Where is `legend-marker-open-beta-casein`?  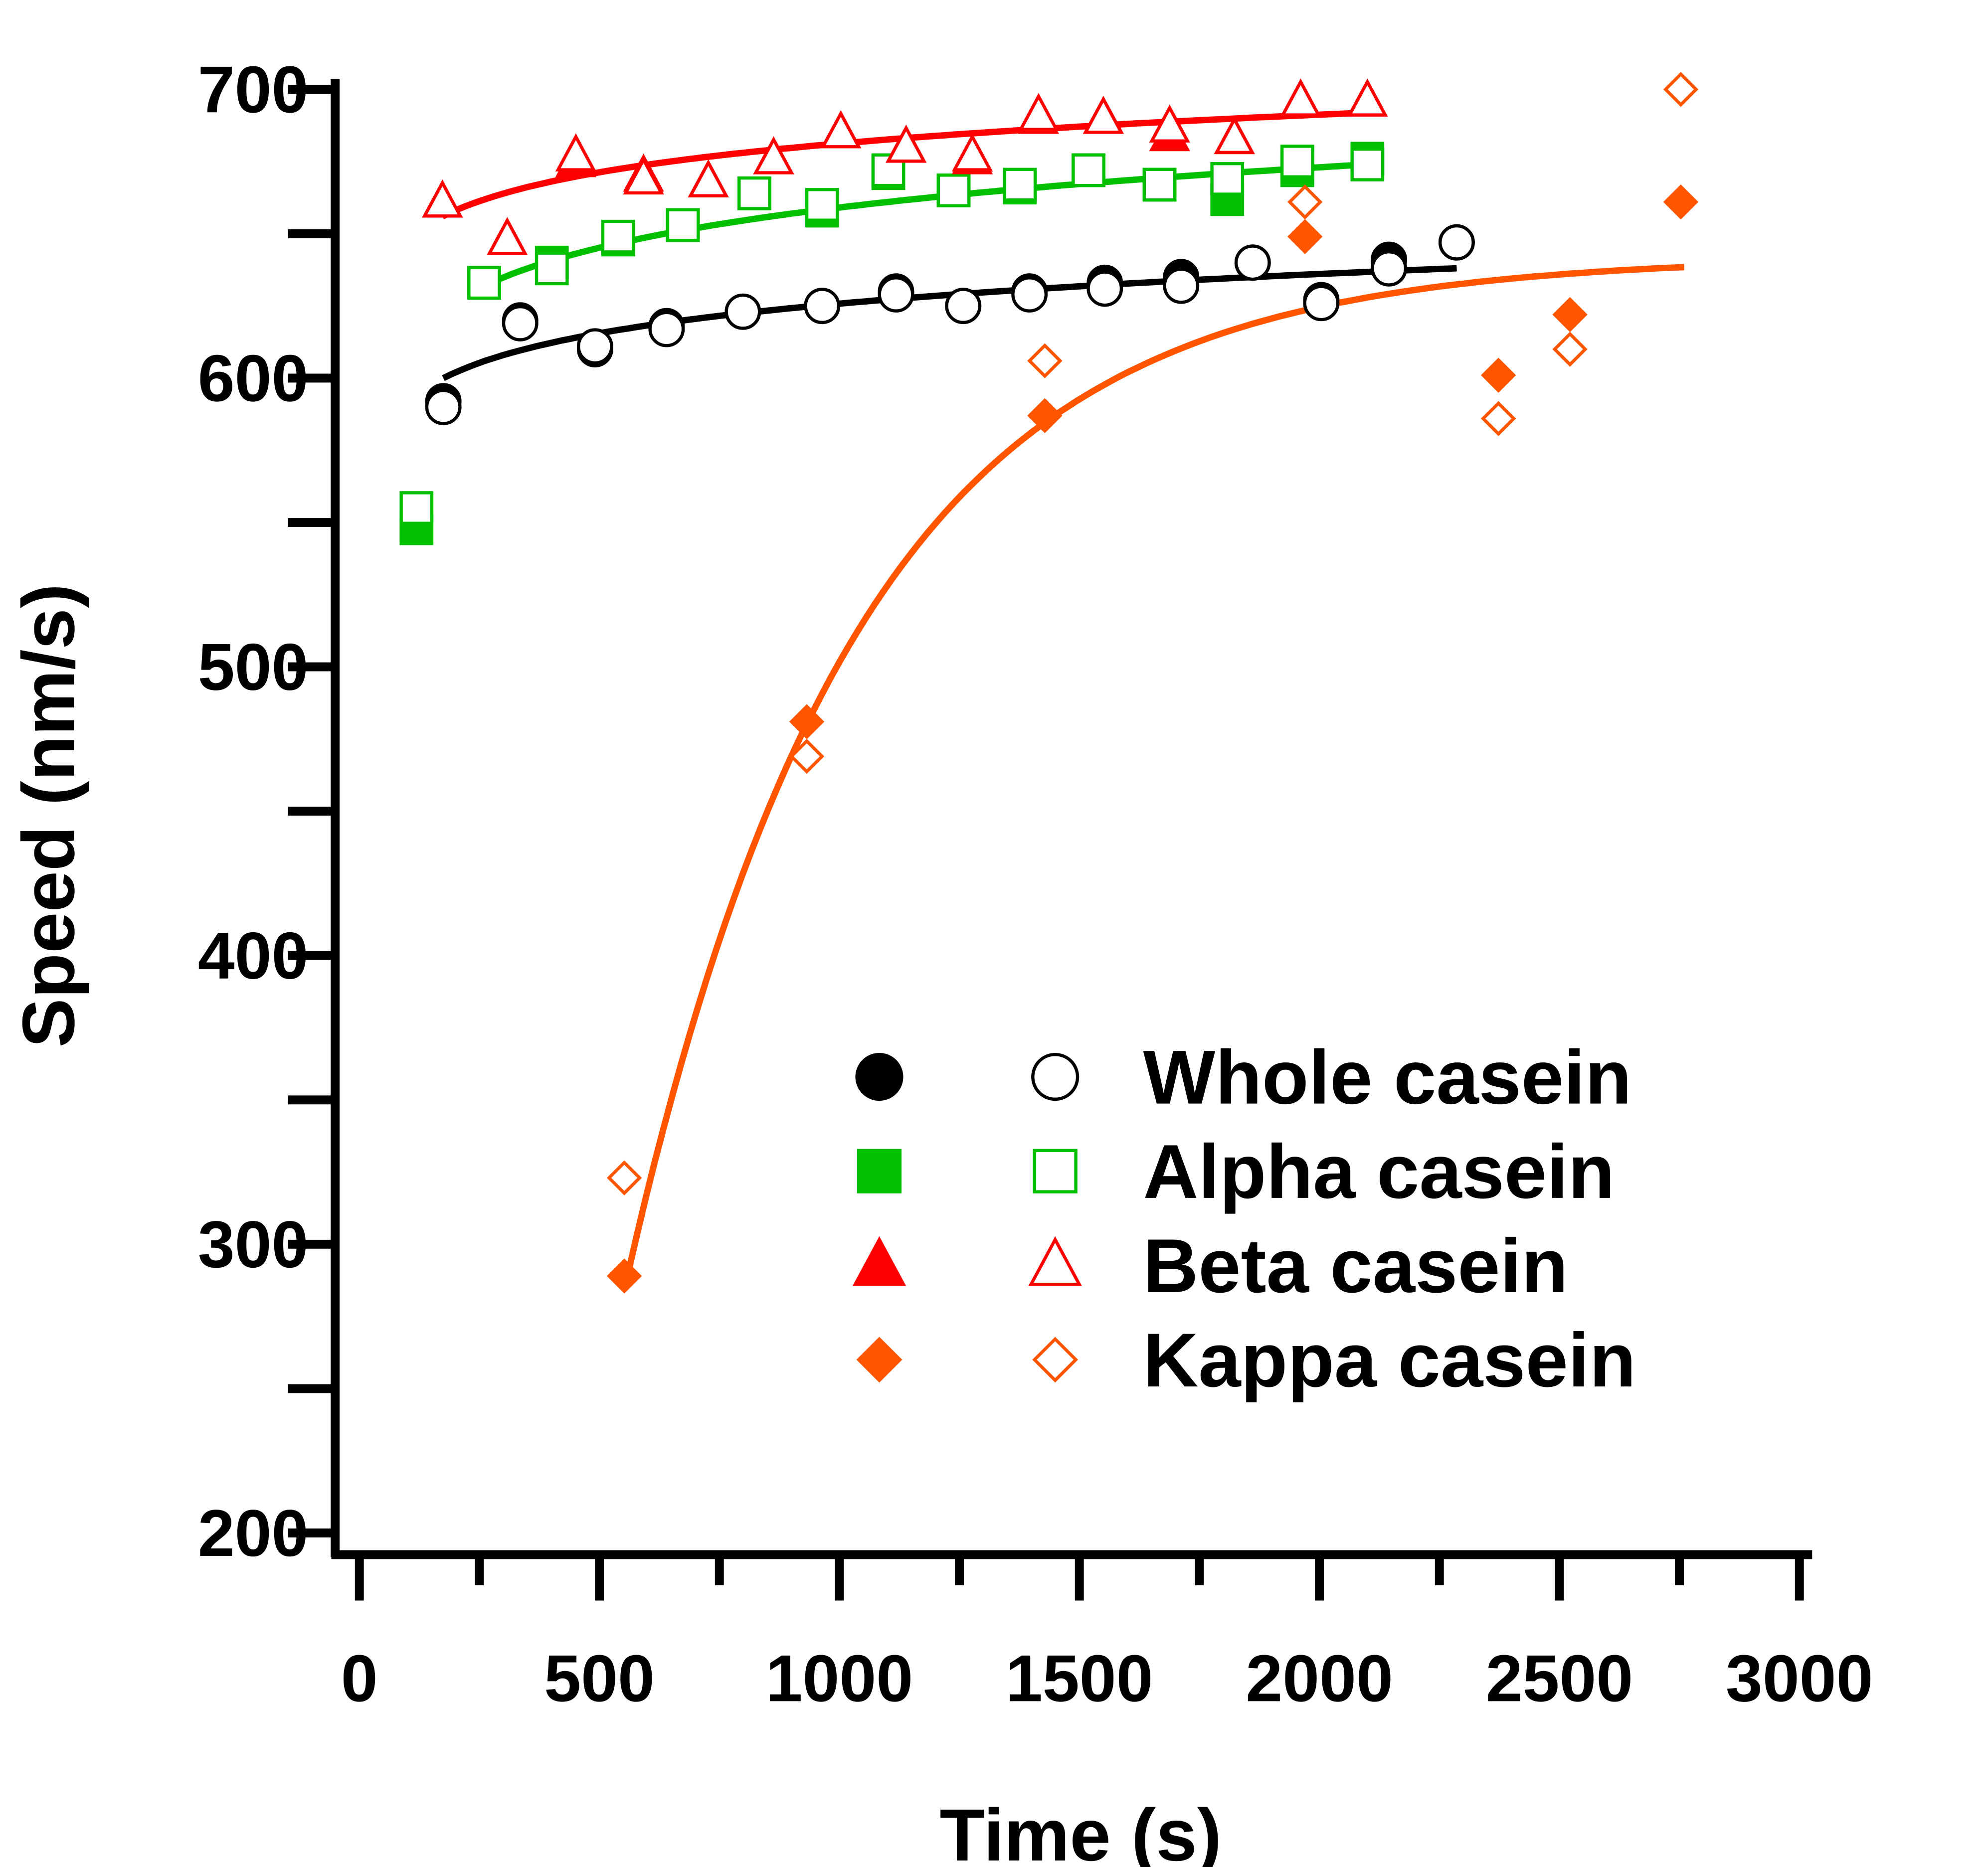 legend-marker-open-beta-casein is located at coordinates (1055, 1261).